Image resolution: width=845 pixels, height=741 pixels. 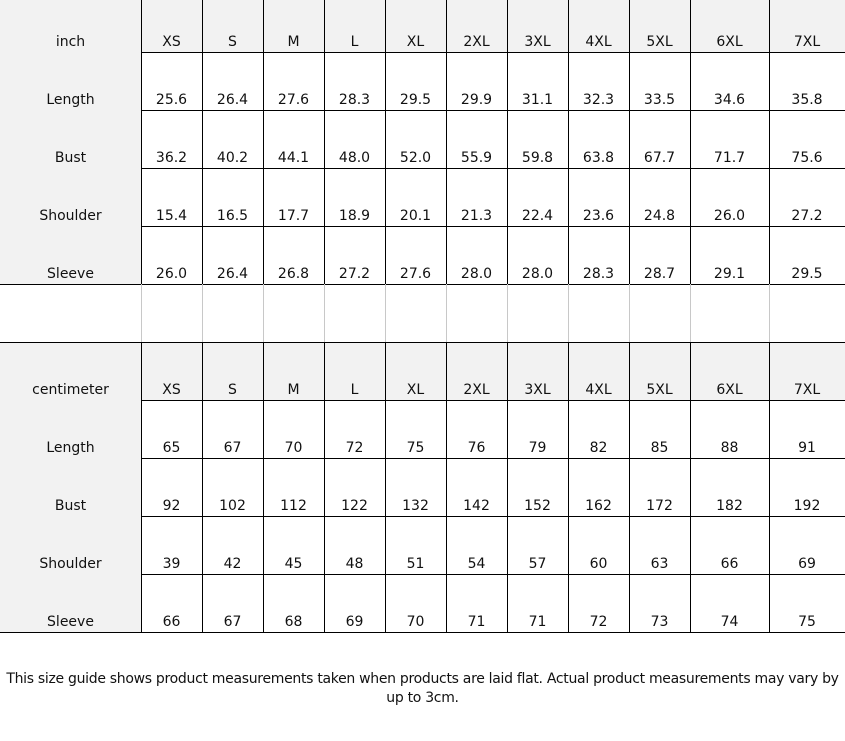 I want to click on measurement-value: 82, so click(x=598, y=448).